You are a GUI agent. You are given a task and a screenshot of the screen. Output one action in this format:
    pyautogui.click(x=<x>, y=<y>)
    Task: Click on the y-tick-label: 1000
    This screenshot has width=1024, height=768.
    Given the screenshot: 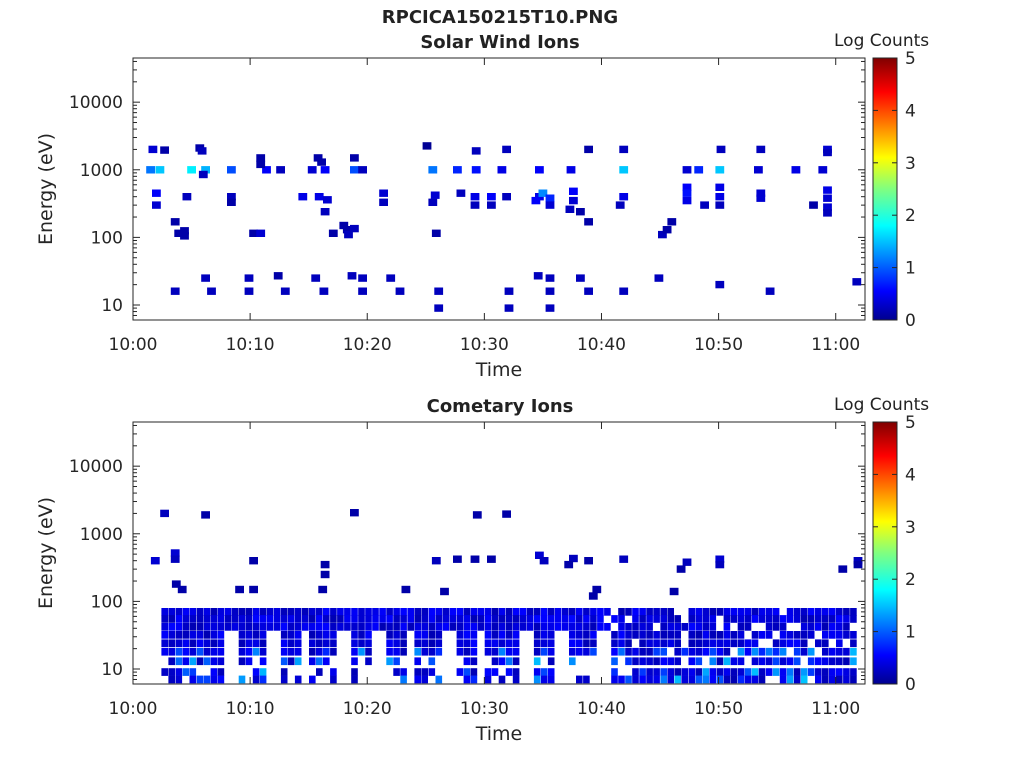 What is the action you would take?
    pyautogui.click(x=101, y=535)
    